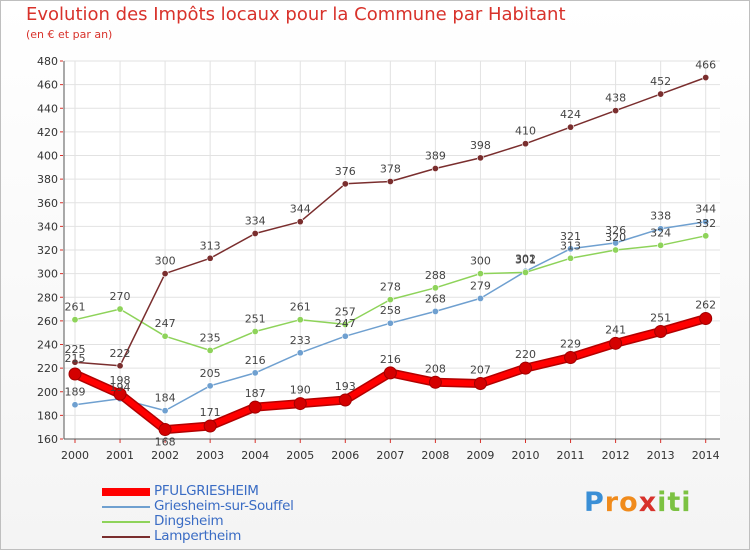 This screenshot has width=750, height=550. Describe the element at coordinates (47, 274) in the screenshot. I see `y-tick-label: 300` at that location.